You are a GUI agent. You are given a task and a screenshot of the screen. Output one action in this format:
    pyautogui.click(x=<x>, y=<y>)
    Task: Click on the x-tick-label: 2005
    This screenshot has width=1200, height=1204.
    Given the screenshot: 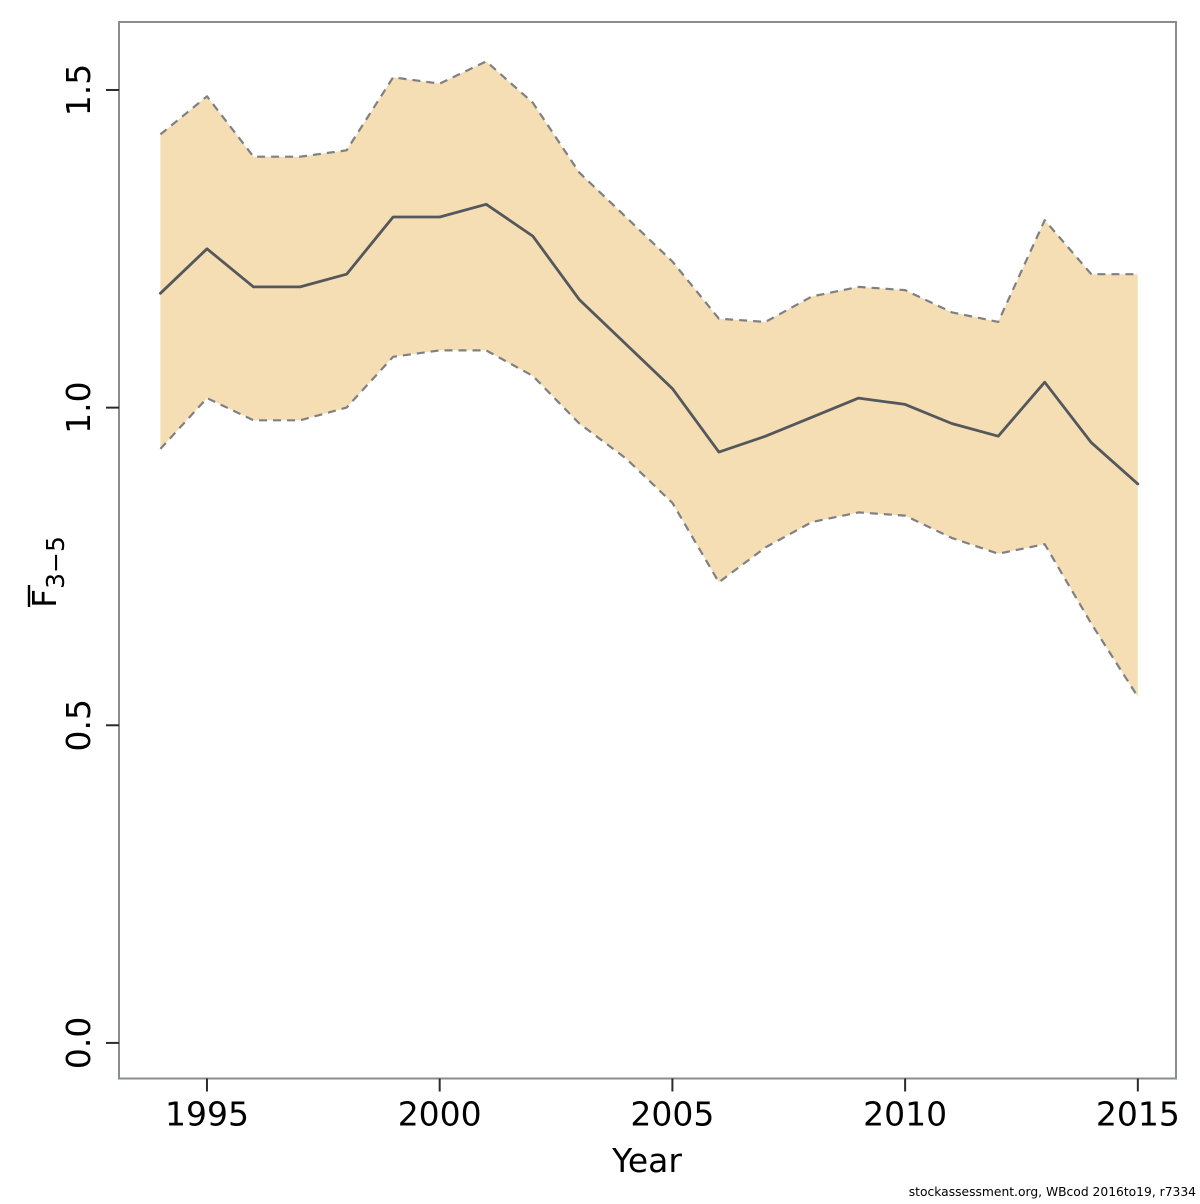 What is the action you would take?
    pyautogui.click(x=672, y=1114)
    